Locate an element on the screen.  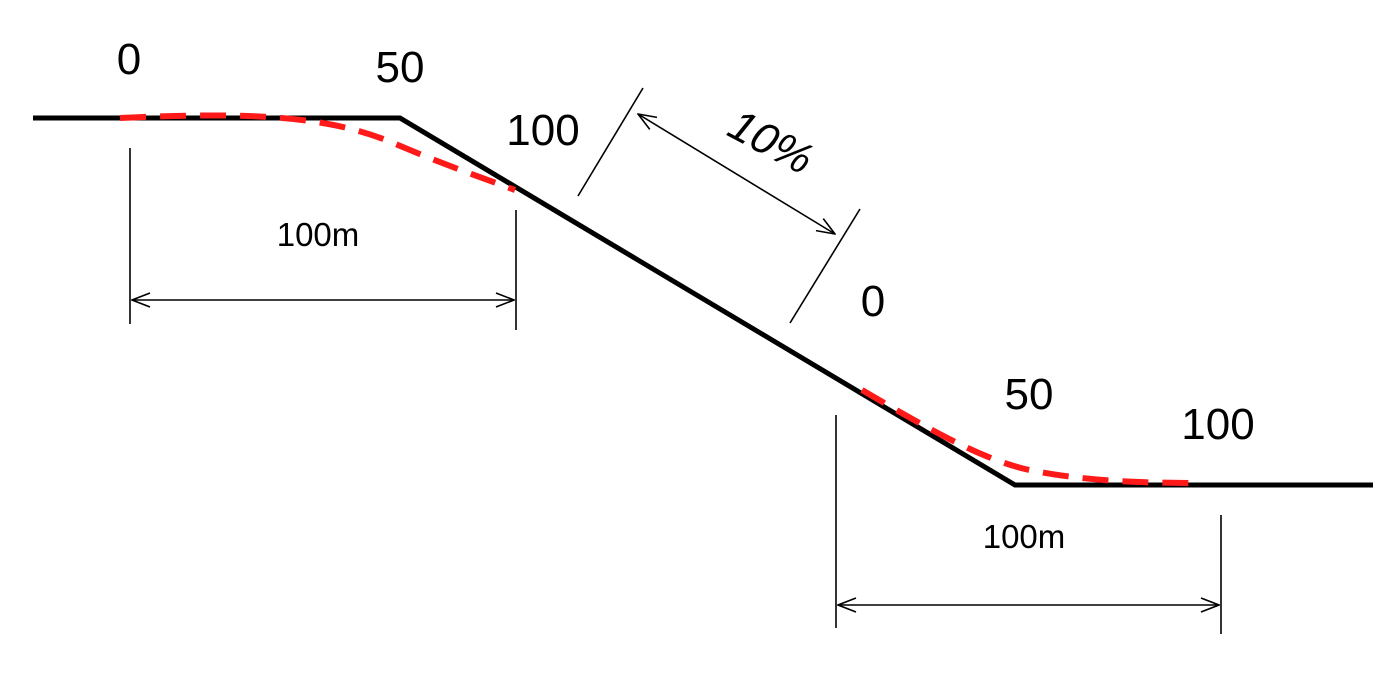
slope-dimension-upper-tick is located at coordinates (610, 142).